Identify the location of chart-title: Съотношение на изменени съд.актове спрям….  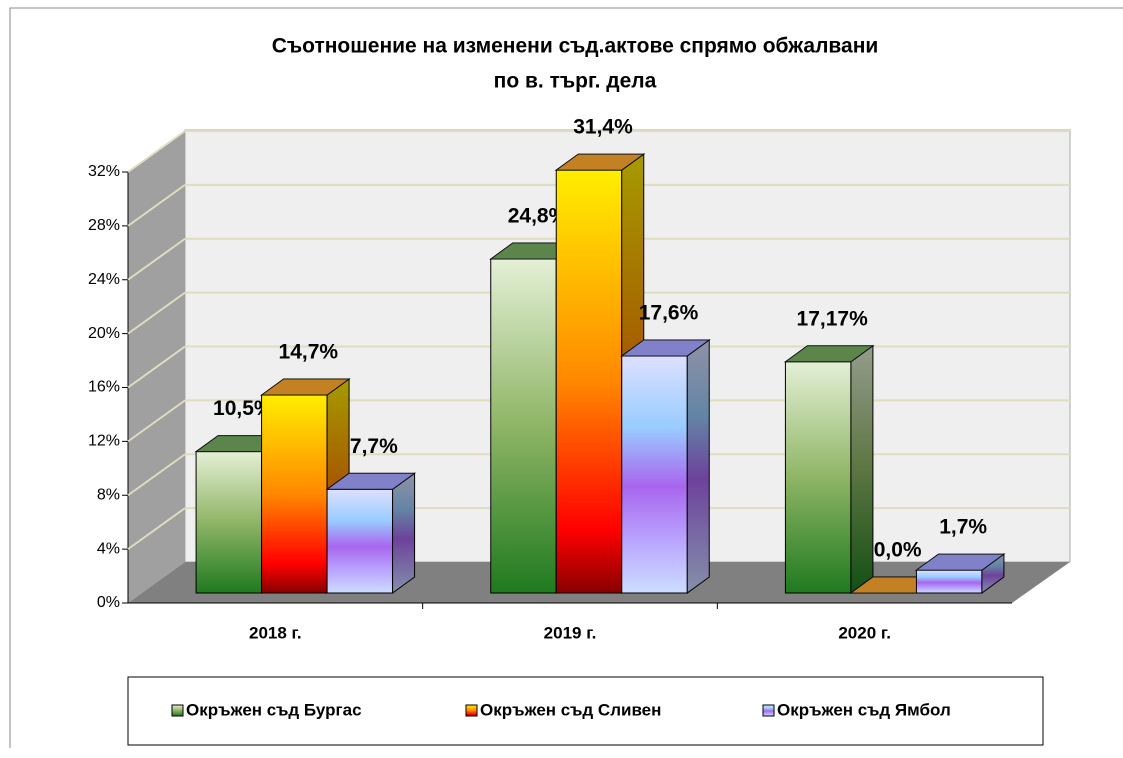
(575, 46).